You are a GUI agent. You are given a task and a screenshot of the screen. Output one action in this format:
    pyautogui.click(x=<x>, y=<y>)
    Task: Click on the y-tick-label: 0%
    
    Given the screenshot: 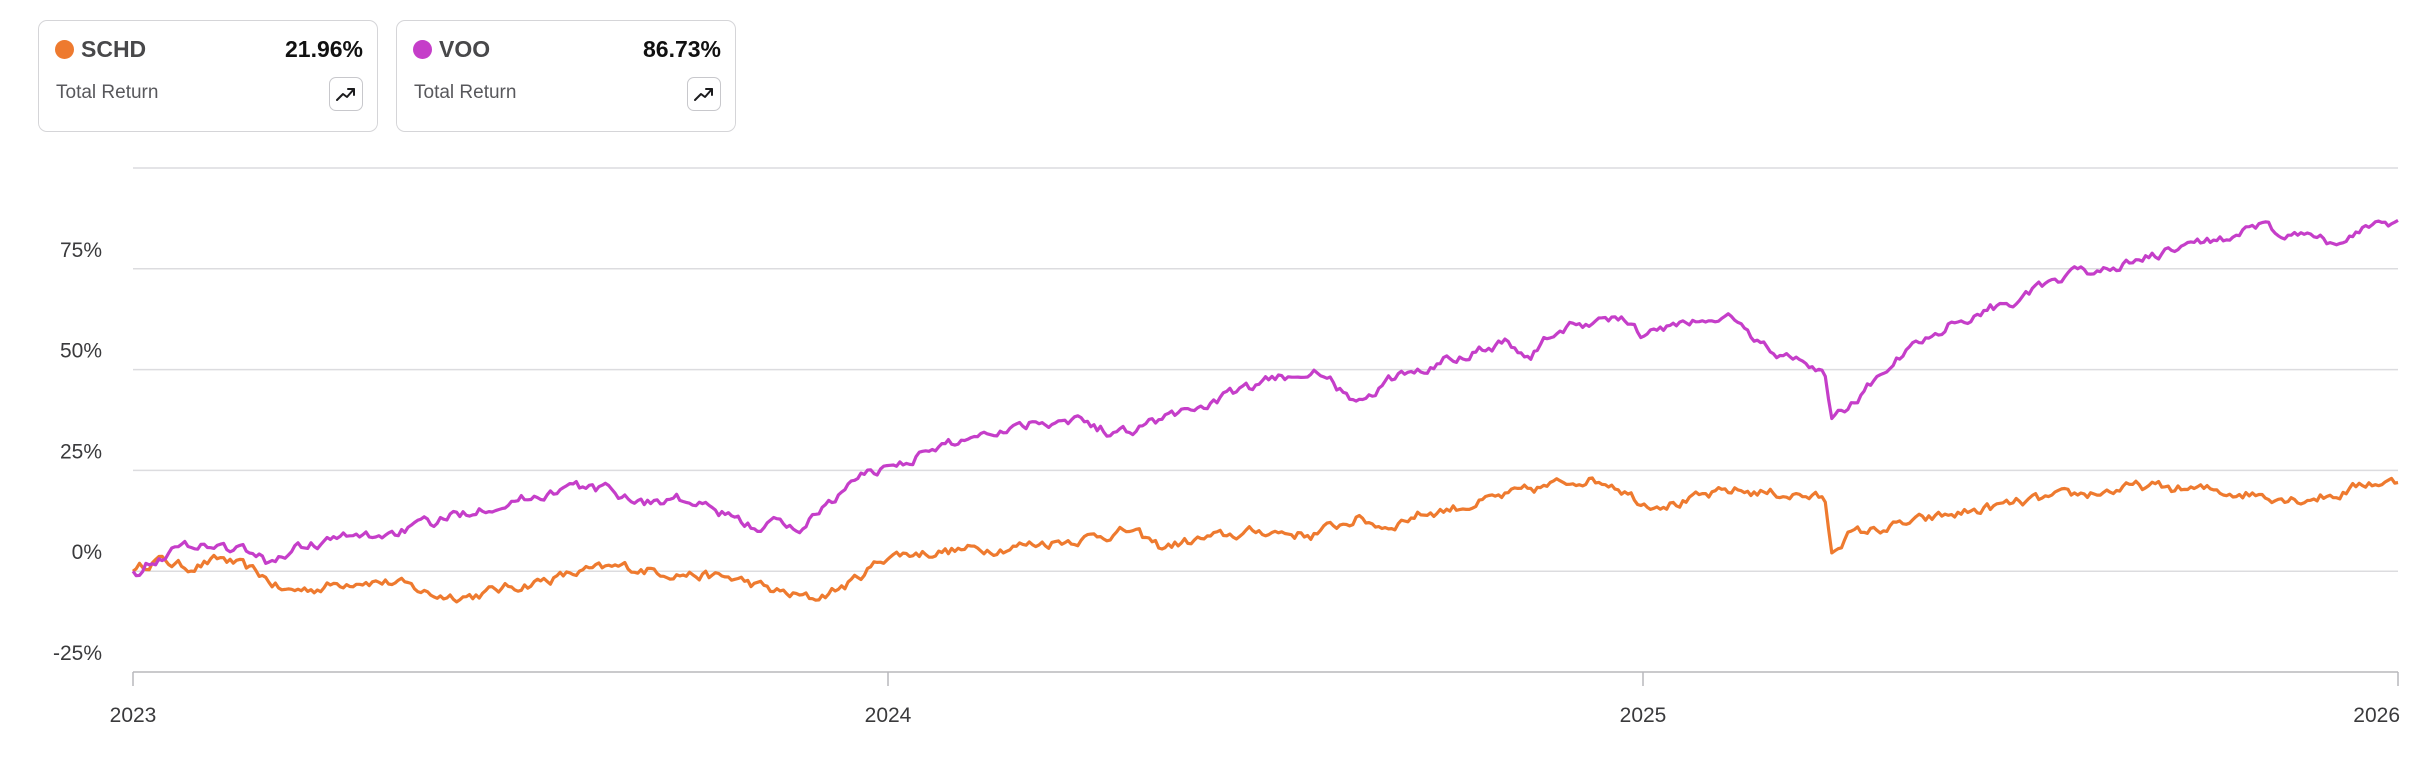 What is the action you would take?
    pyautogui.click(x=87, y=552)
    